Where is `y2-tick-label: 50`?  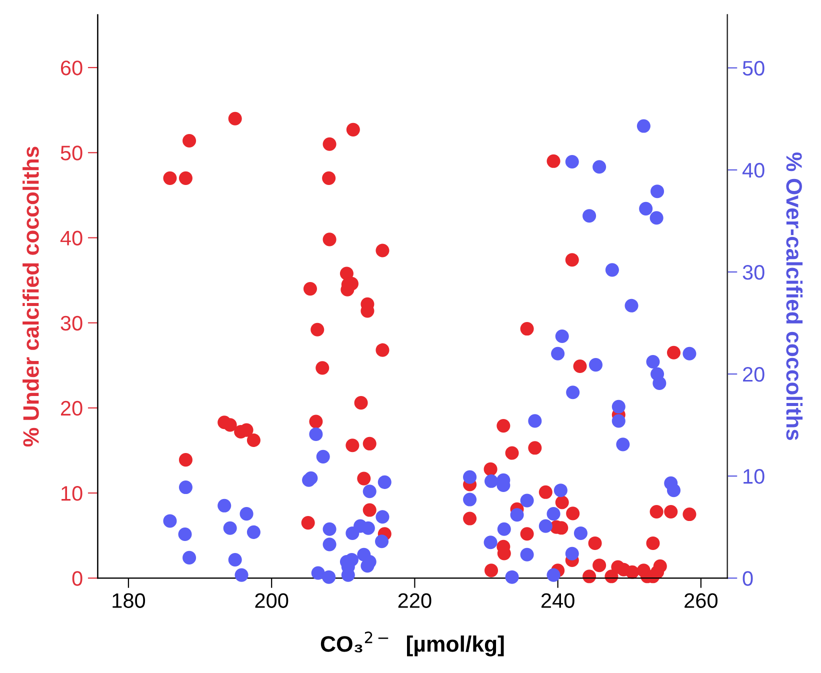 y2-tick-label: 50 is located at coordinates (753, 68).